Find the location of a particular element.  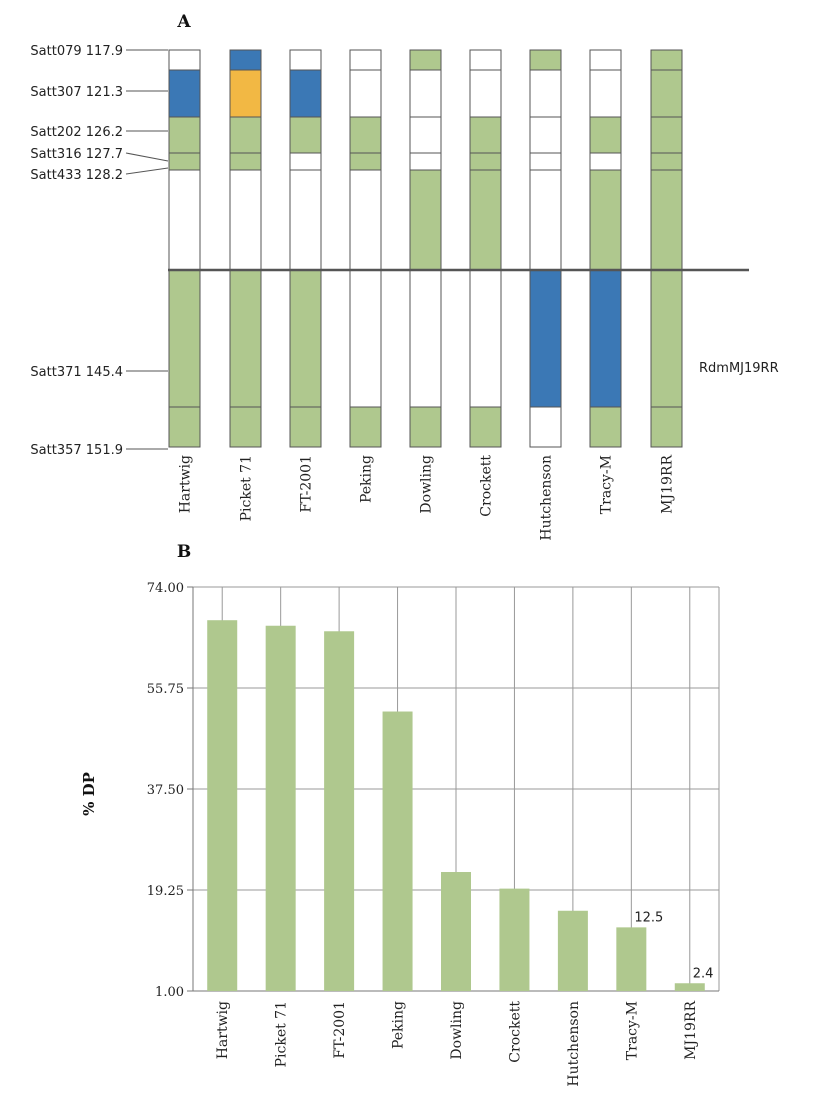

x-category-label: Hartwig is located at coordinates (223, 1030).